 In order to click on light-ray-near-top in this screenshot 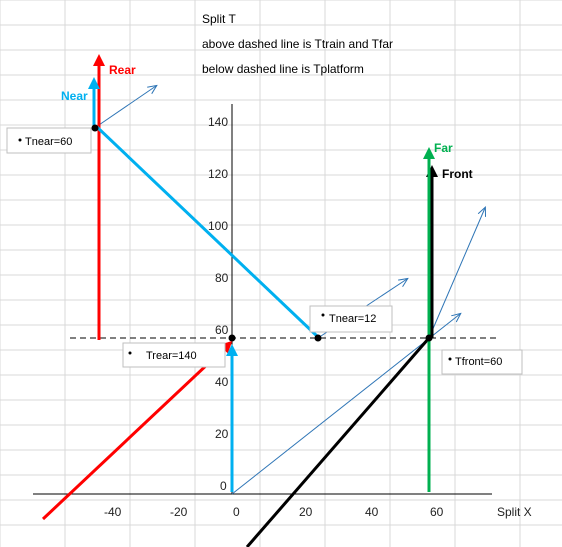, I will do `click(125, 107)`.